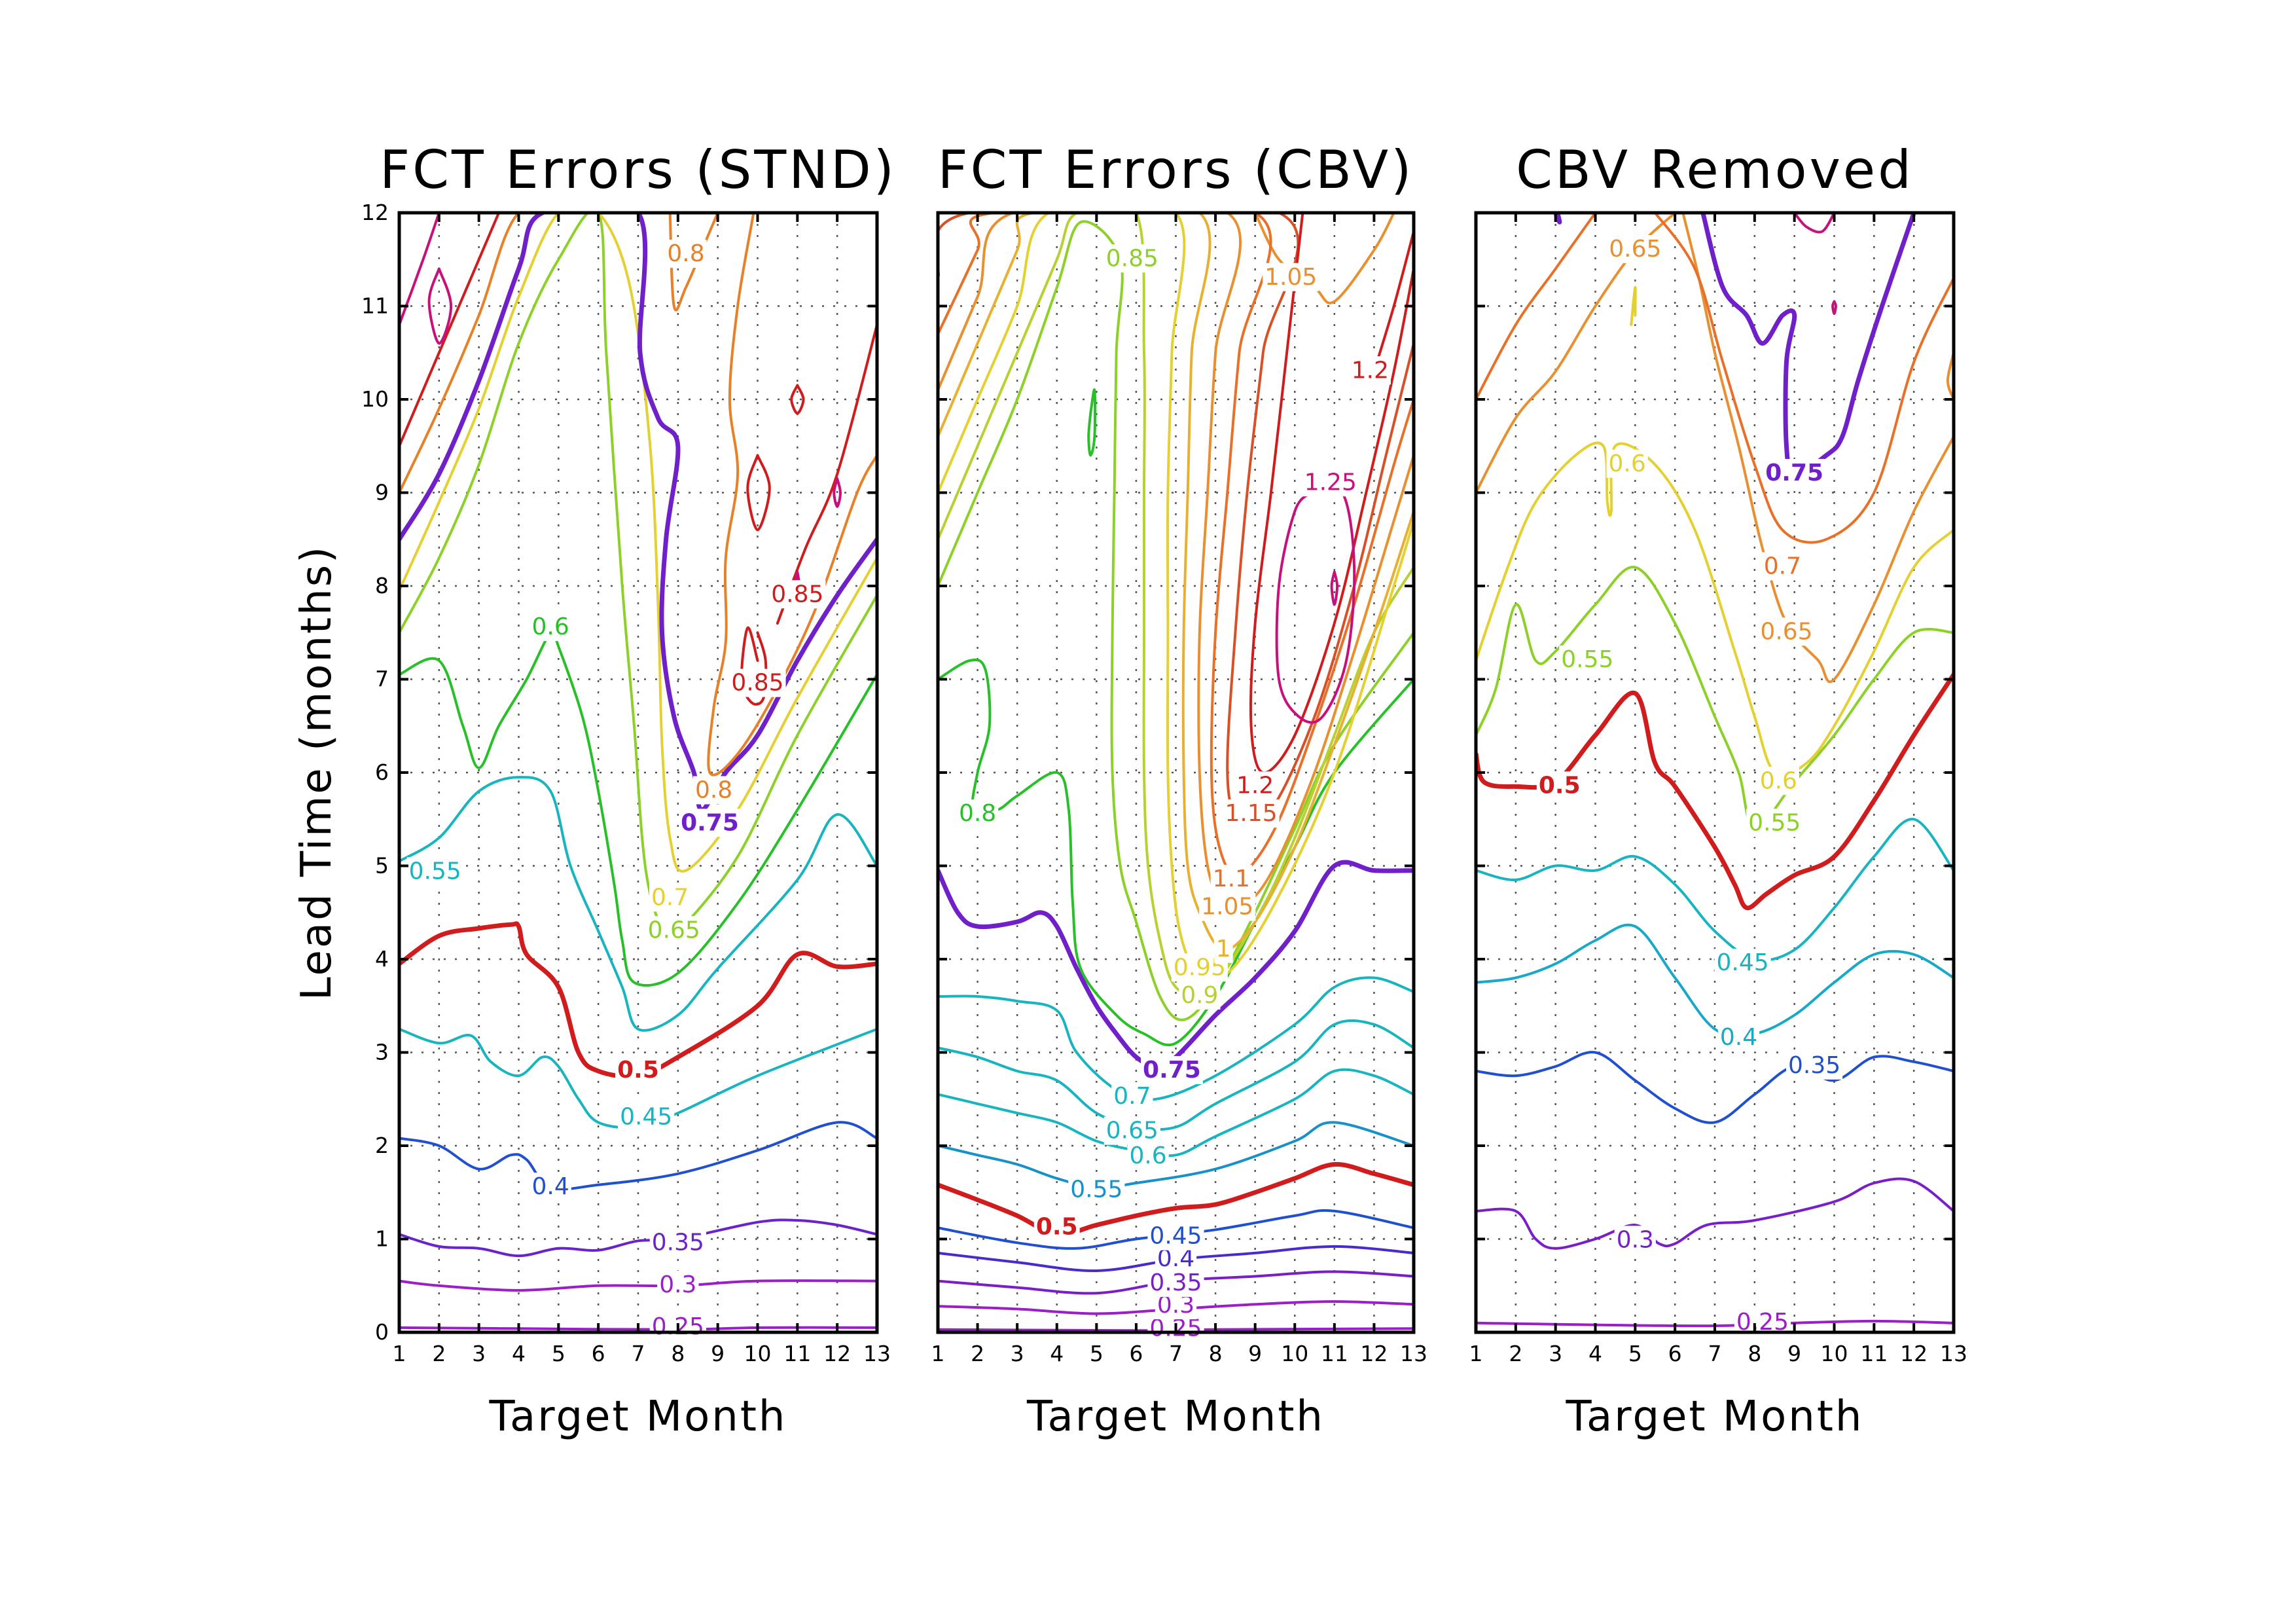 The image size is (2296, 1623). What do you see at coordinates (1814, 1065) in the screenshot?
I see `contour-label: 0.35` at bounding box center [1814, 1065].